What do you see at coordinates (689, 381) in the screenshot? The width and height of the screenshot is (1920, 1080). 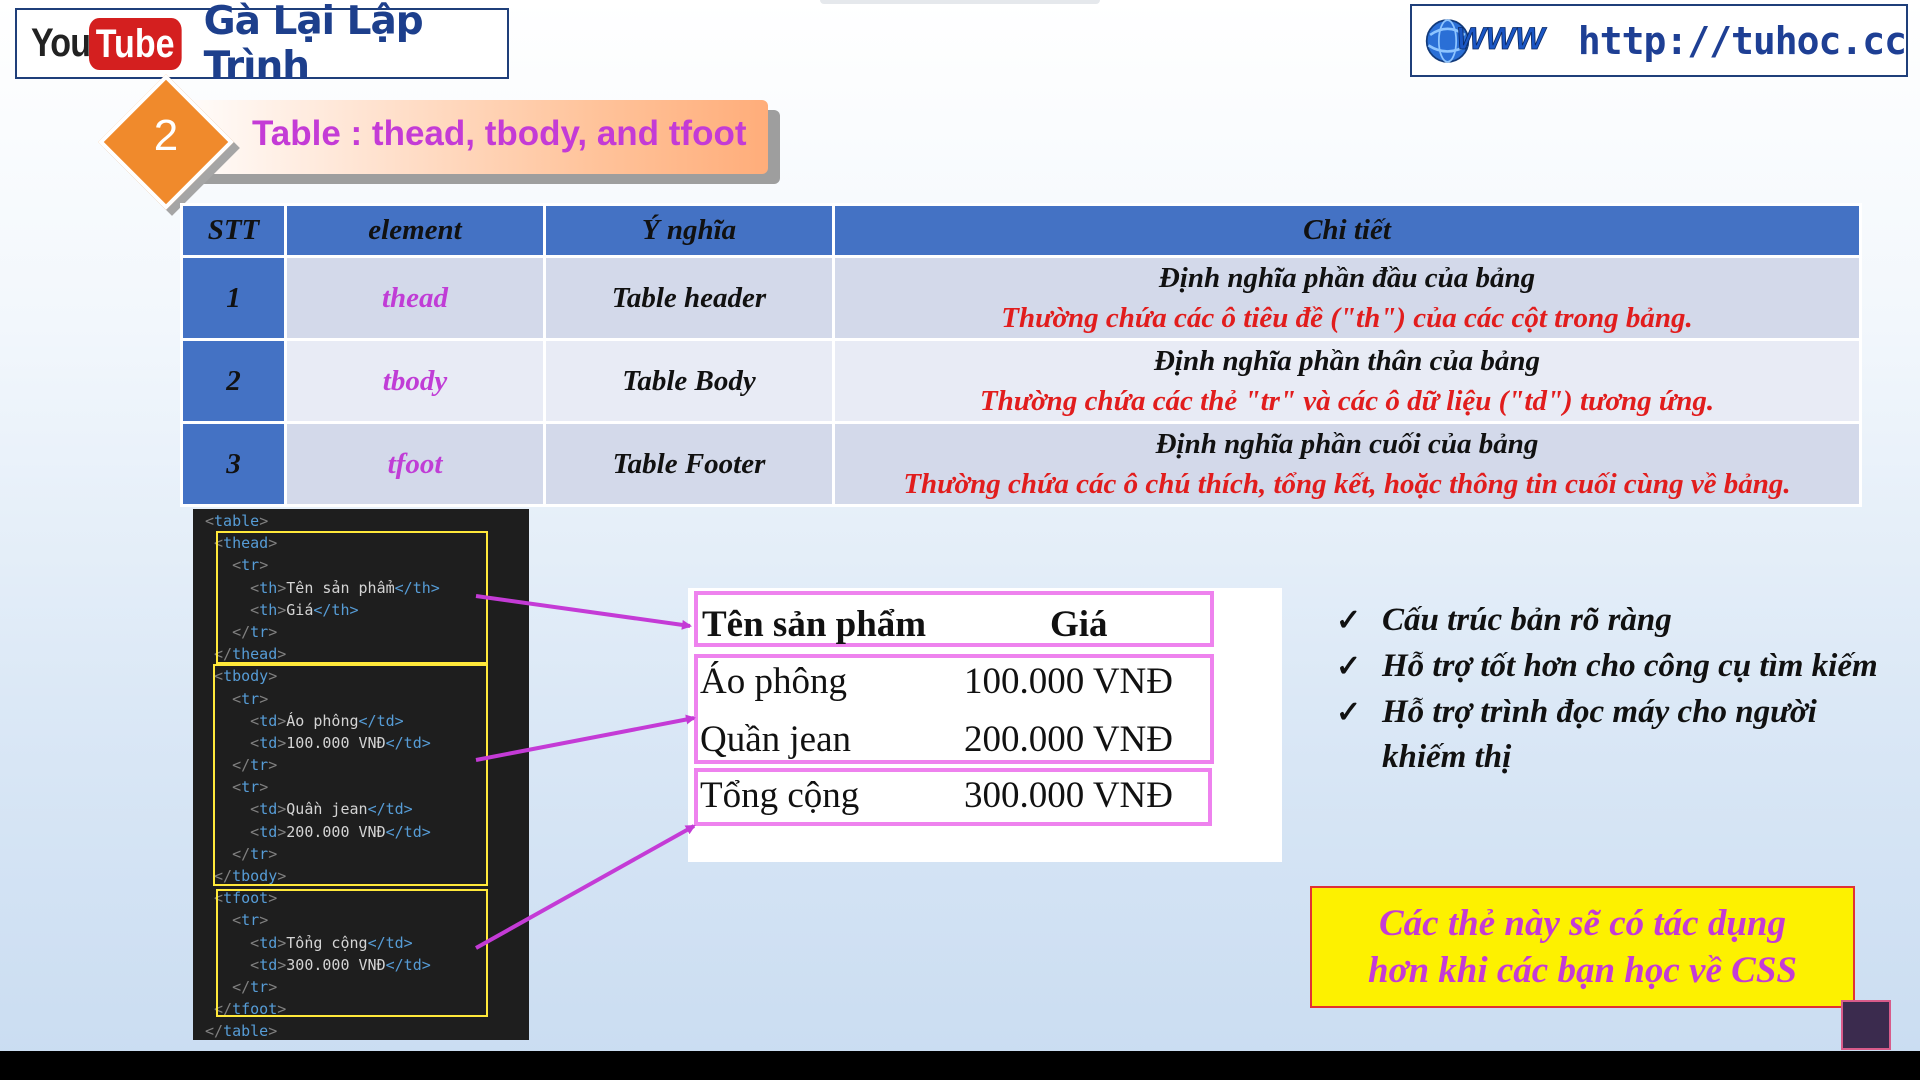 I see `cell-meaning: Table Body` at bounding box center [689, 381].